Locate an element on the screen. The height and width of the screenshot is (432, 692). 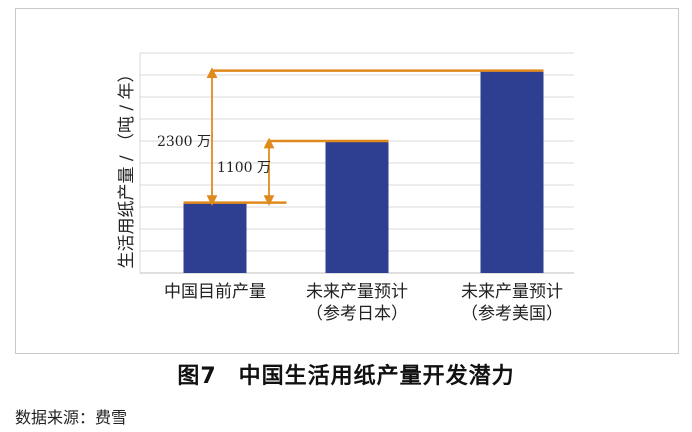
category-label-2: 未来产量预计 is located at coordinates (357, 292).